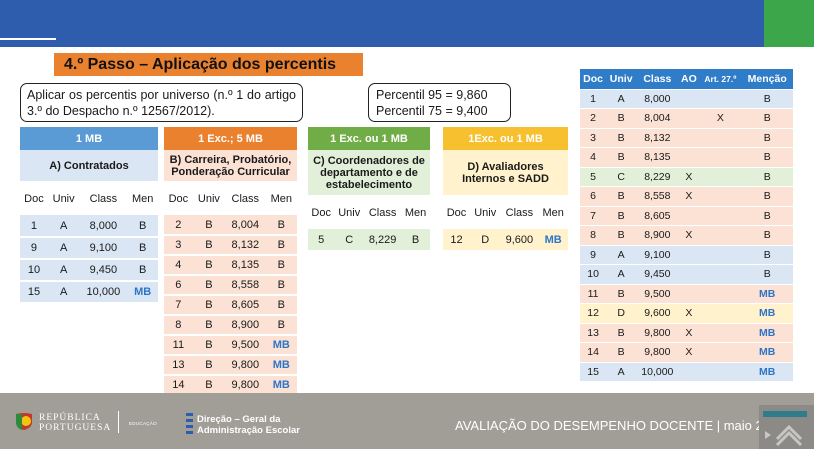 The height and width of the screenshot is (449, 814). I want to click on summary-cell: 8,558, so click(657, 196).